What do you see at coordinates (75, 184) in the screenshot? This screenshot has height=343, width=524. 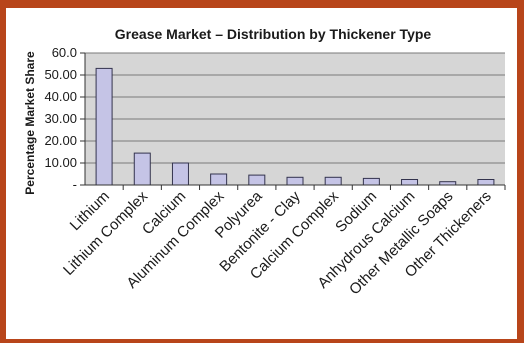 I see `y-tick-label: -` at bounding box center [75, 184].